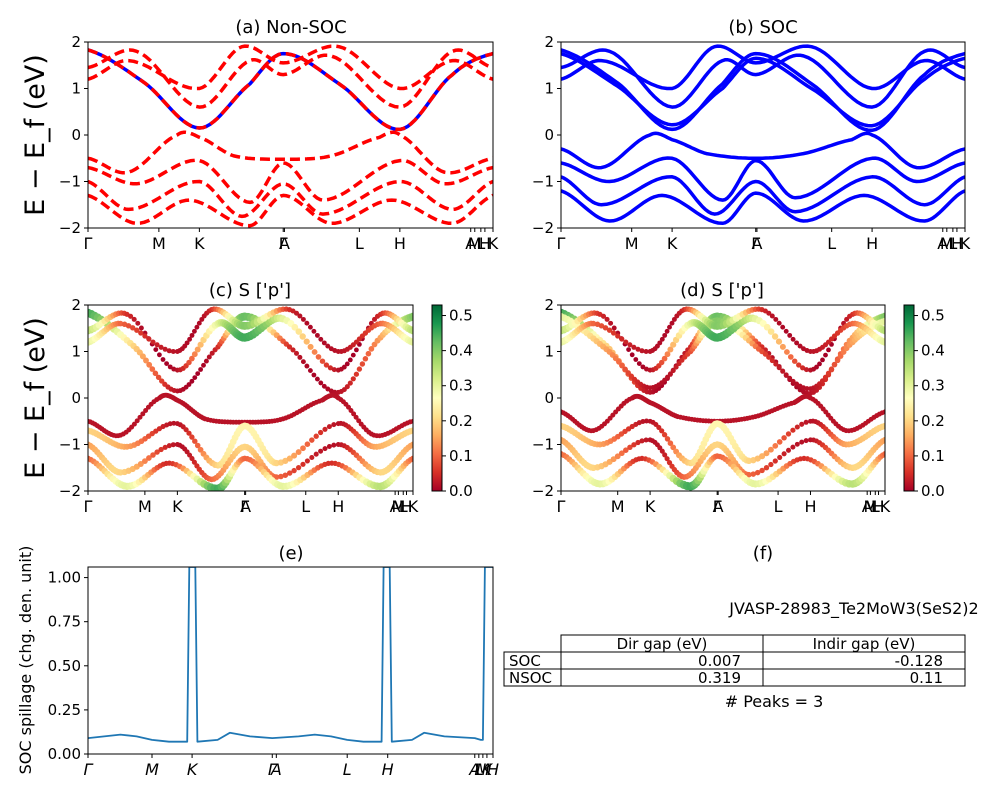 The image size is (1000, 800). I want to click on table-header: Dir gap (eV), so click(662, 644).